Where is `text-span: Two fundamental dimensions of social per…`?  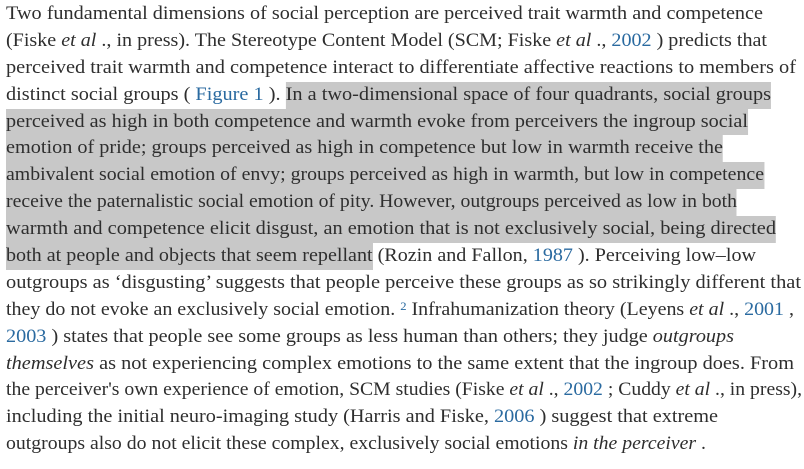
text-span: Two fundamental dimensions of social per… is located at coordinates (385, 13).